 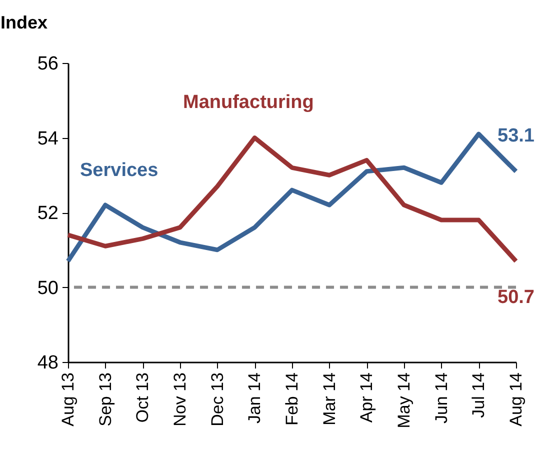 I want to click on series-label: Services, so click(x=119, y=170).